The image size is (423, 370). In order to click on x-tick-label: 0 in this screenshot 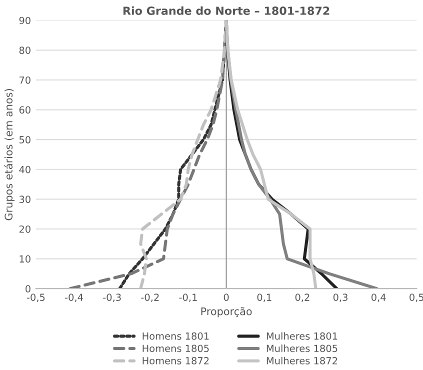, I will do `click(226, 297)`.